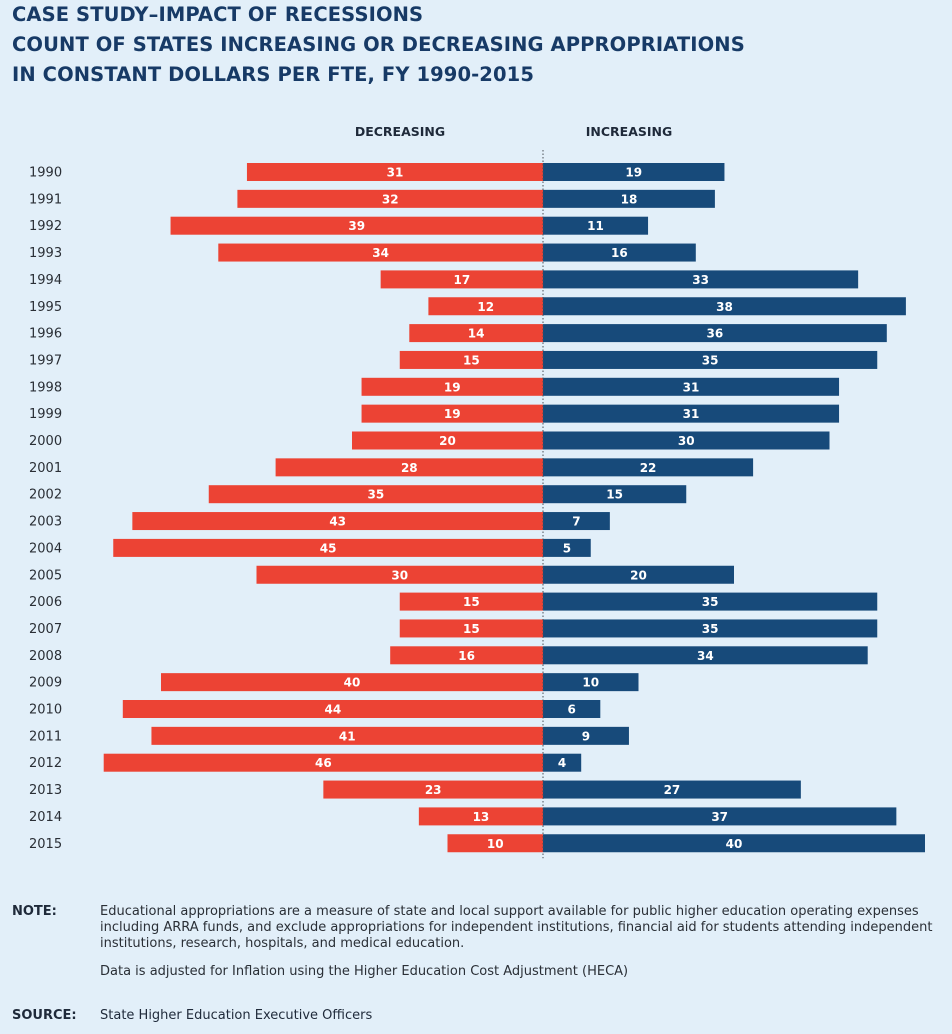  Describe the element at coordinates (44, 1015) in the screenshot. I see `source-label: SOURCE:` at that location.